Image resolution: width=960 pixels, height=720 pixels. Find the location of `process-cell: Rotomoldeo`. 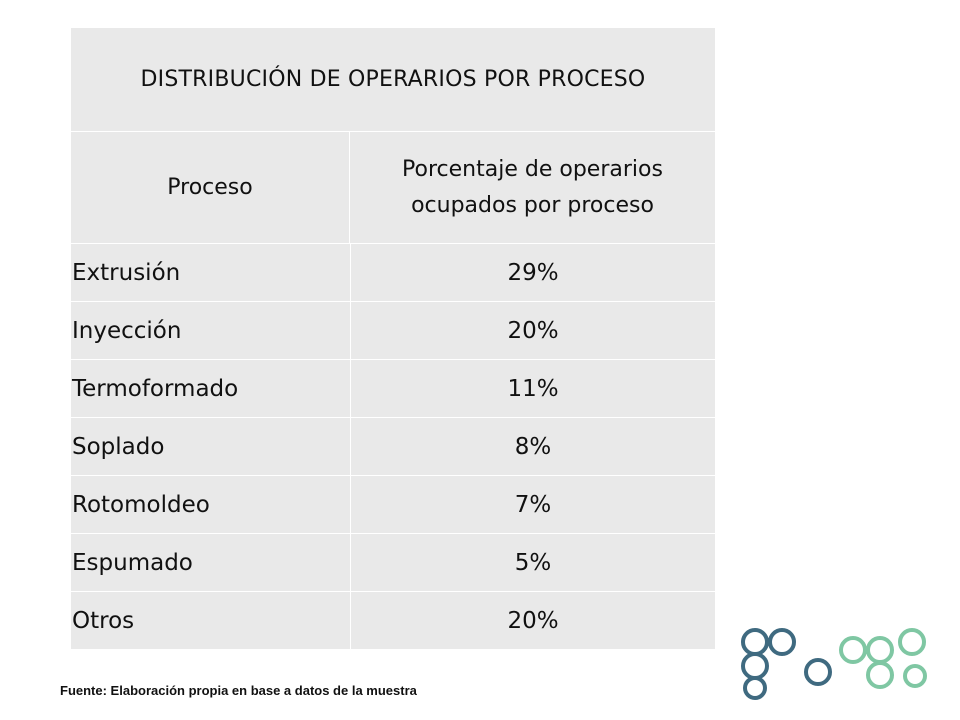

process-cell: Rotomoldeo is located at coordinates (211, 504).